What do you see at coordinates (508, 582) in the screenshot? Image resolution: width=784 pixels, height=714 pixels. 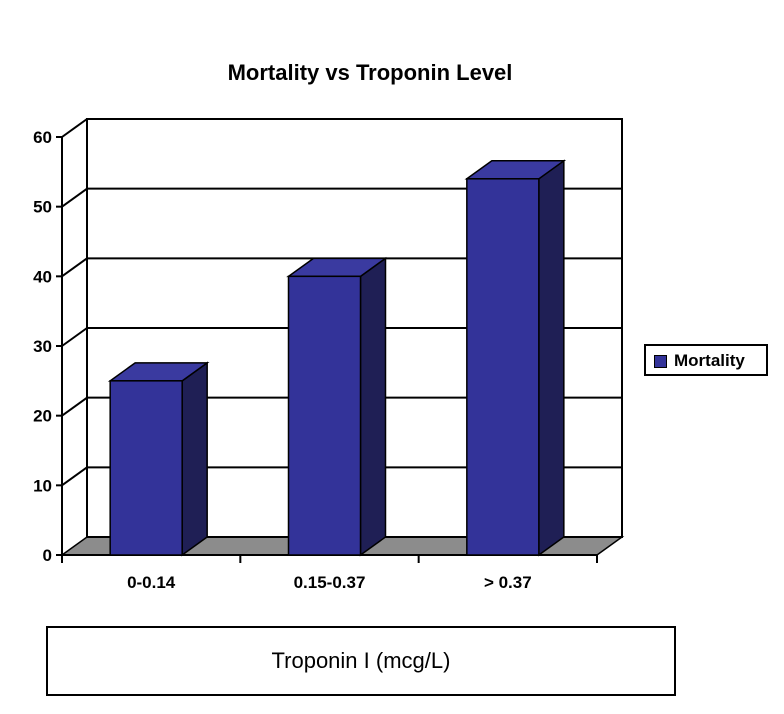 I see `x-tick-label: > 0.37` at bounding box center [508, 582].